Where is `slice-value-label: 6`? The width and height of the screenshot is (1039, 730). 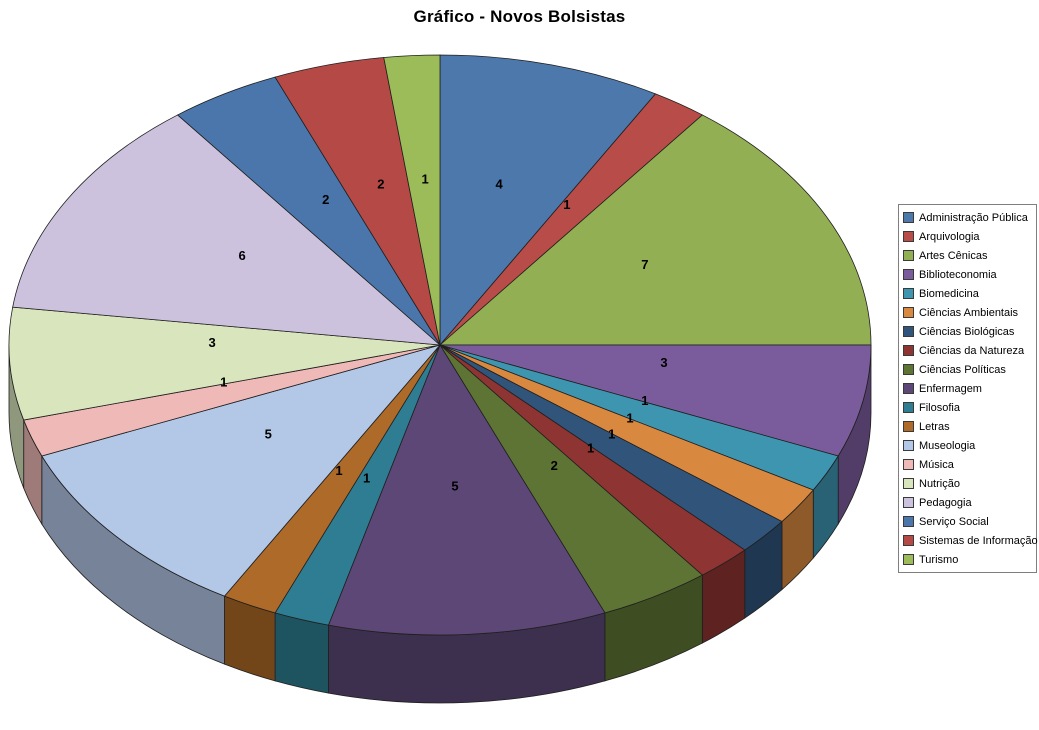 slice-value-label: 6 is located at coordinates (242, 255).